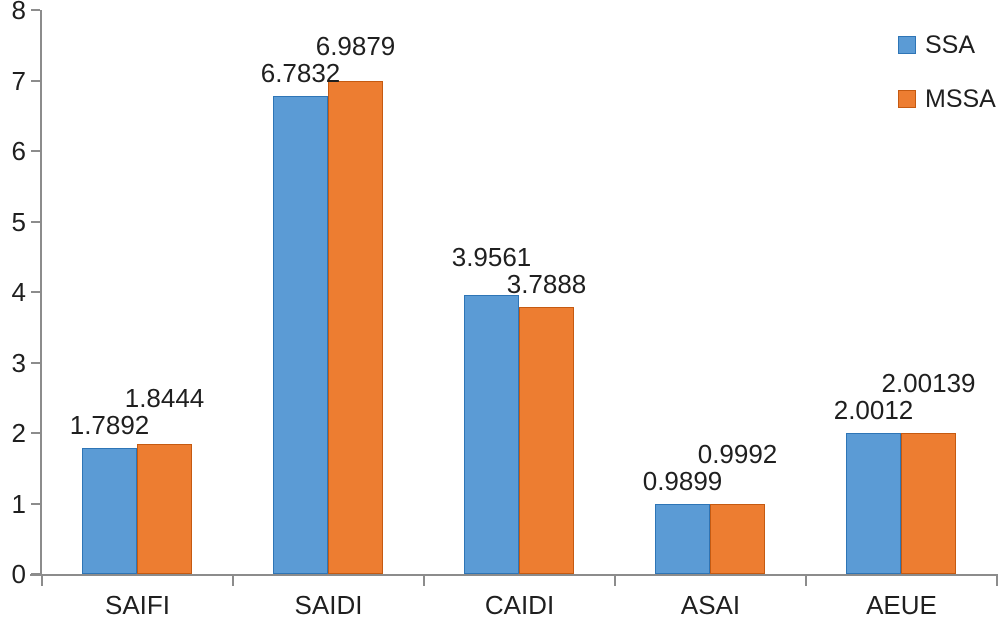 This screenshot has width=1000, height=622. Describe the element at coordinates (164, 397) in the screenshot. I see `value-label-mssa-saifi: 1.8444` at that location.